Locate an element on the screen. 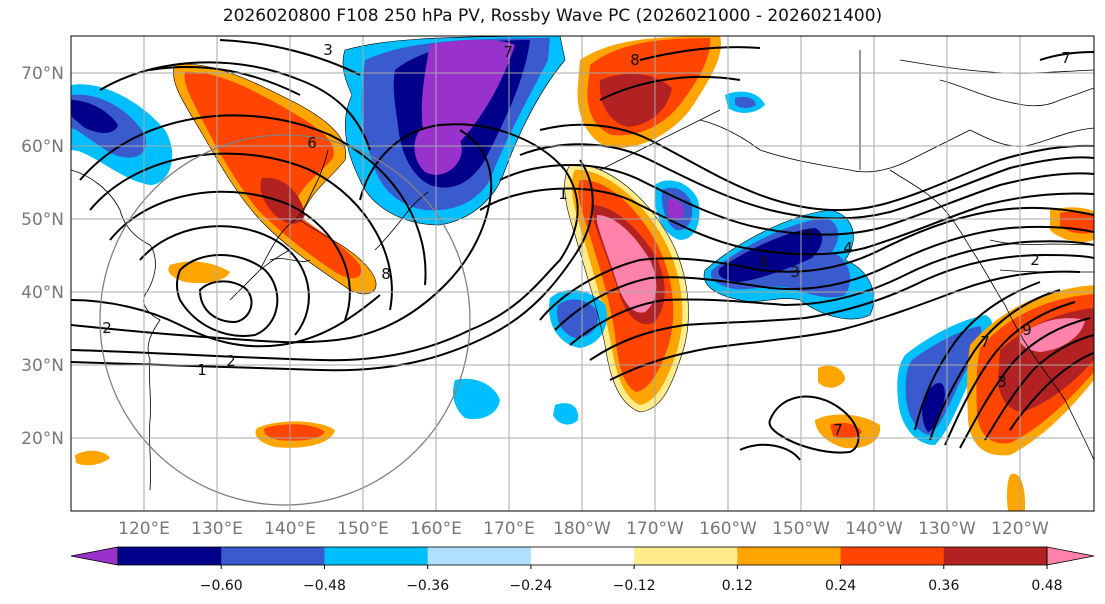 This screenshot has height=604, width=1105. colorbar-tick-label: 0.24 is located at coordinates (840, 586).